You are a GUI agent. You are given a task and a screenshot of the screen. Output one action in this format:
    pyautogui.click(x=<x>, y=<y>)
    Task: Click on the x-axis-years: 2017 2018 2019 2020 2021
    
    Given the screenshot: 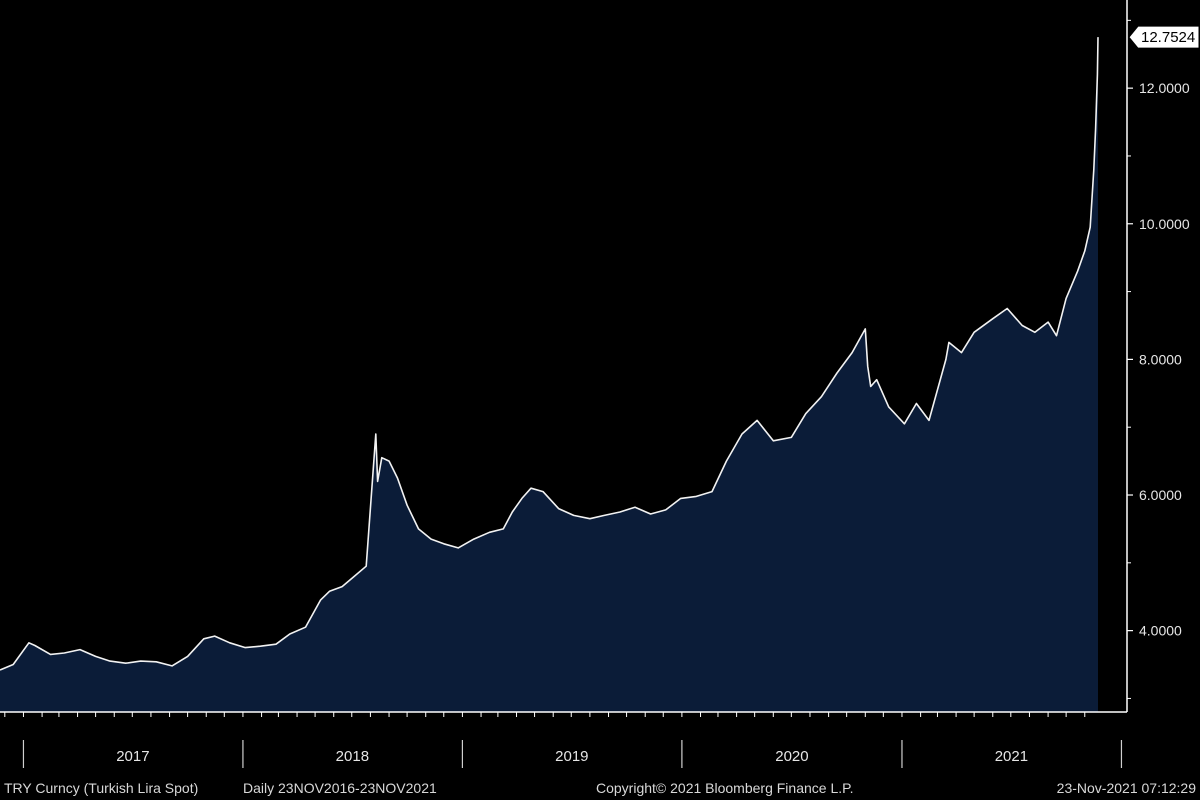 What is the action you would take?
    pyautogui.click(x=563, y=740)
    